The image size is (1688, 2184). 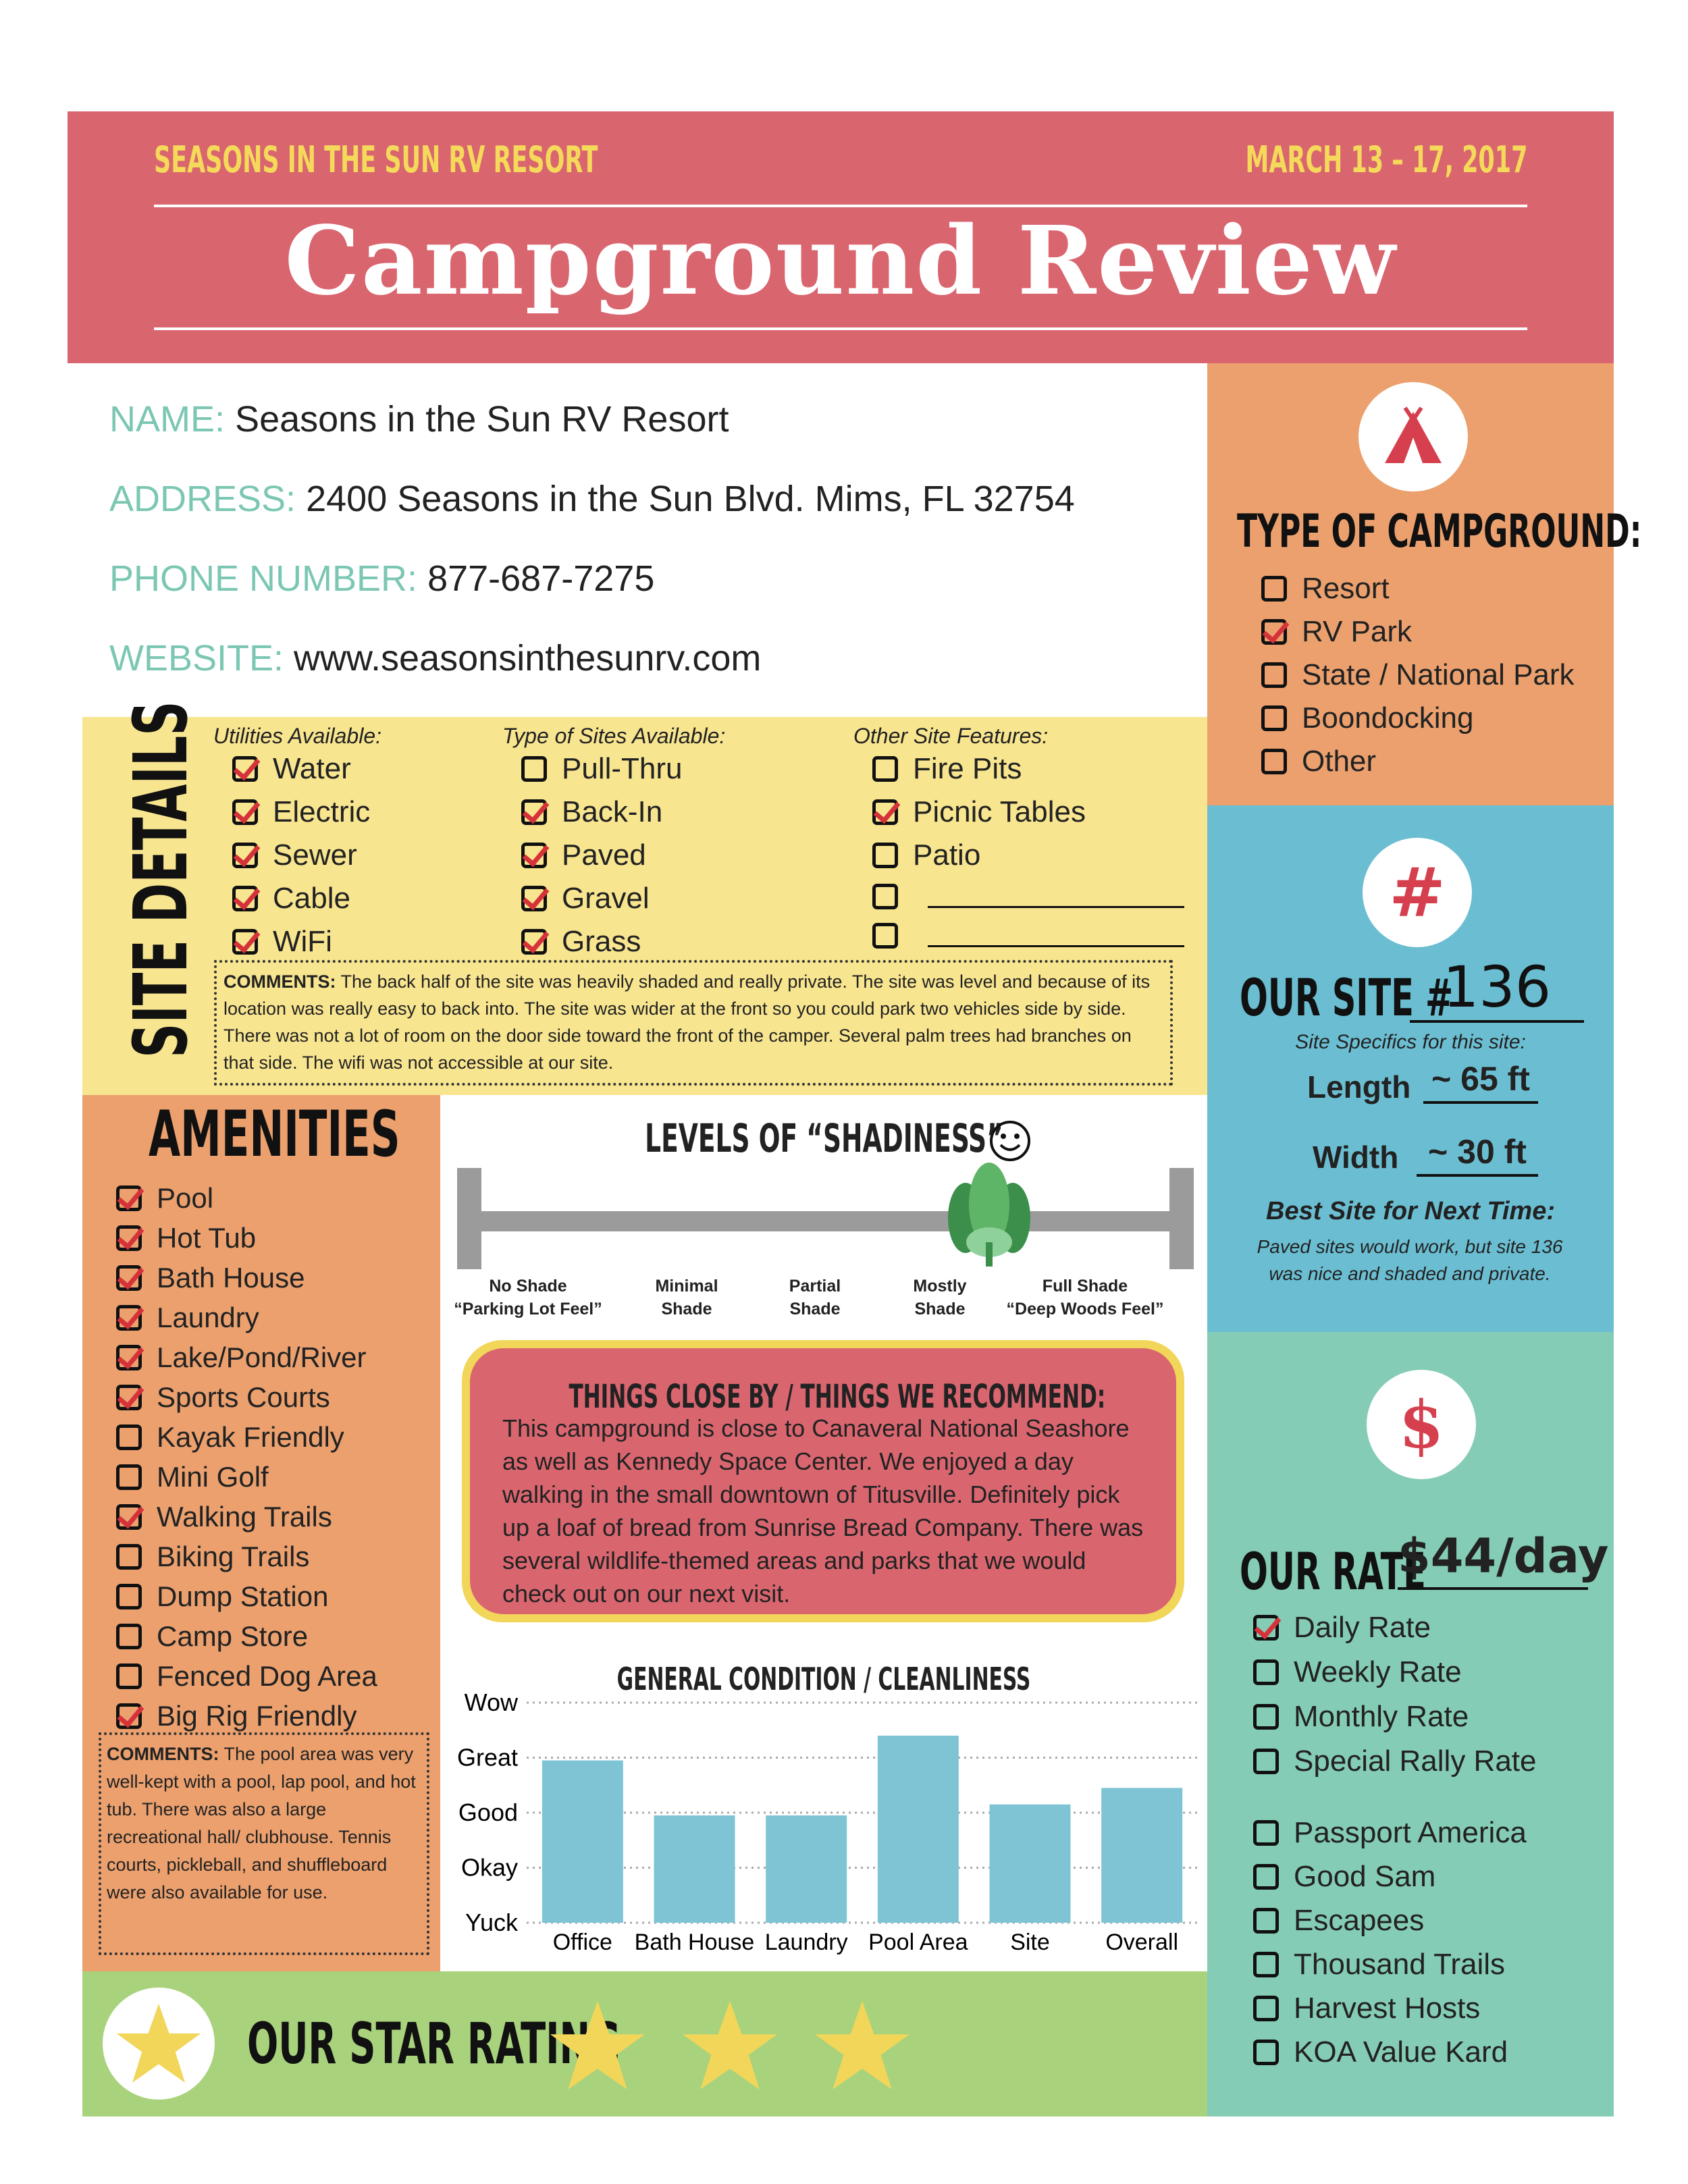 What do you see at coordinates (246, 1676) in the screenshot?
I see `checkbox-item: Fenced Dog Area` at bounding box center [246, 1676].